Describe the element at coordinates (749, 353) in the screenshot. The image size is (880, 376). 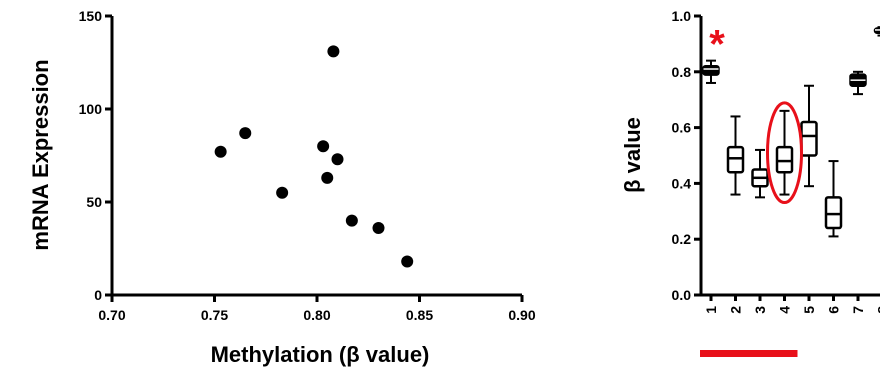
I see `group-bracket-bar` at that location.